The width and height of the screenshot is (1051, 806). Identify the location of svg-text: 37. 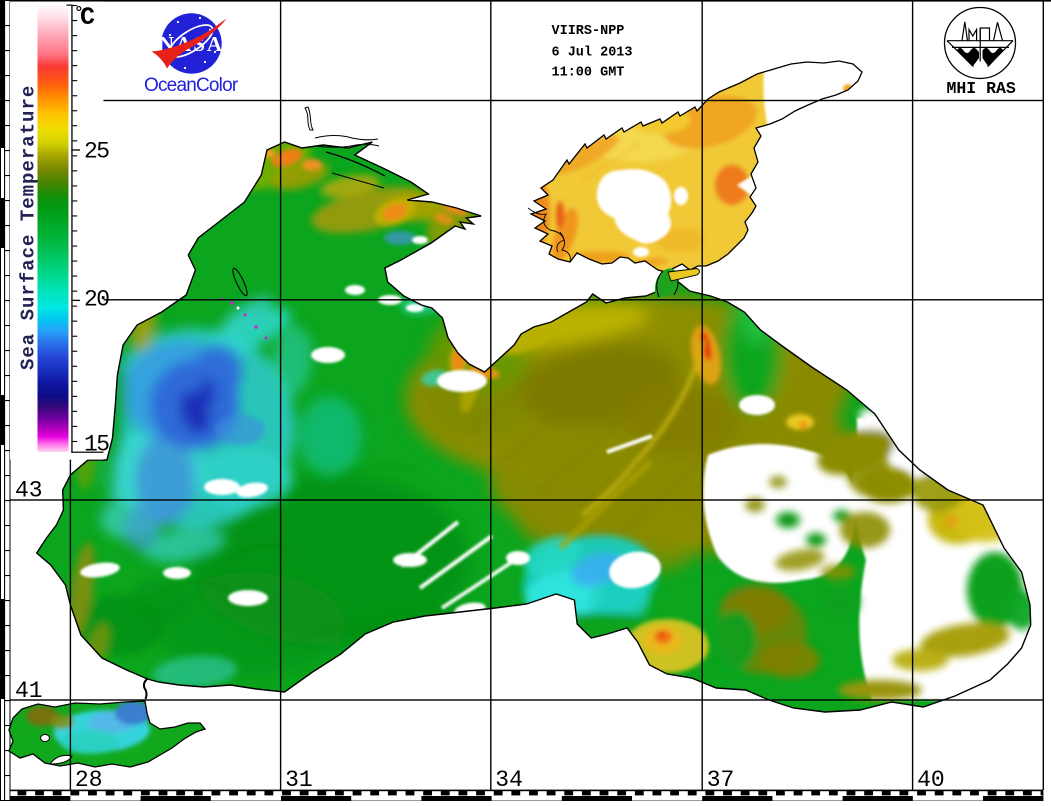
(721, 780).